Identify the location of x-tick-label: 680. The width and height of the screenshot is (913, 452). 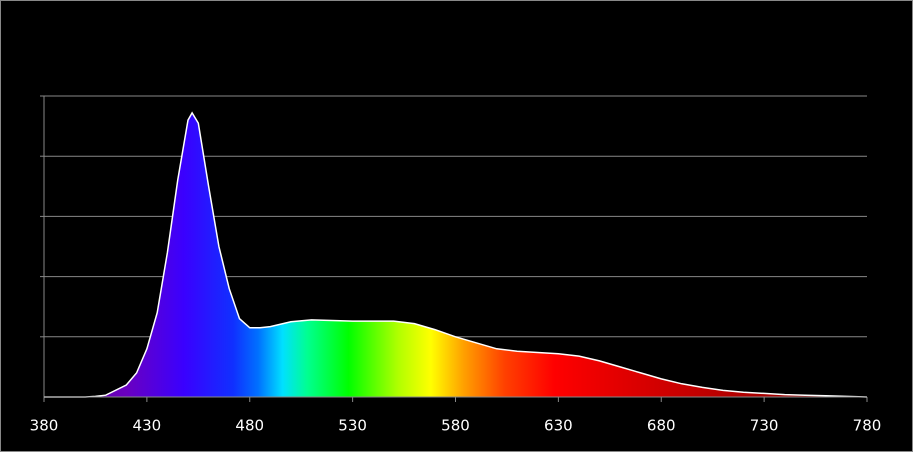
(661, 426).